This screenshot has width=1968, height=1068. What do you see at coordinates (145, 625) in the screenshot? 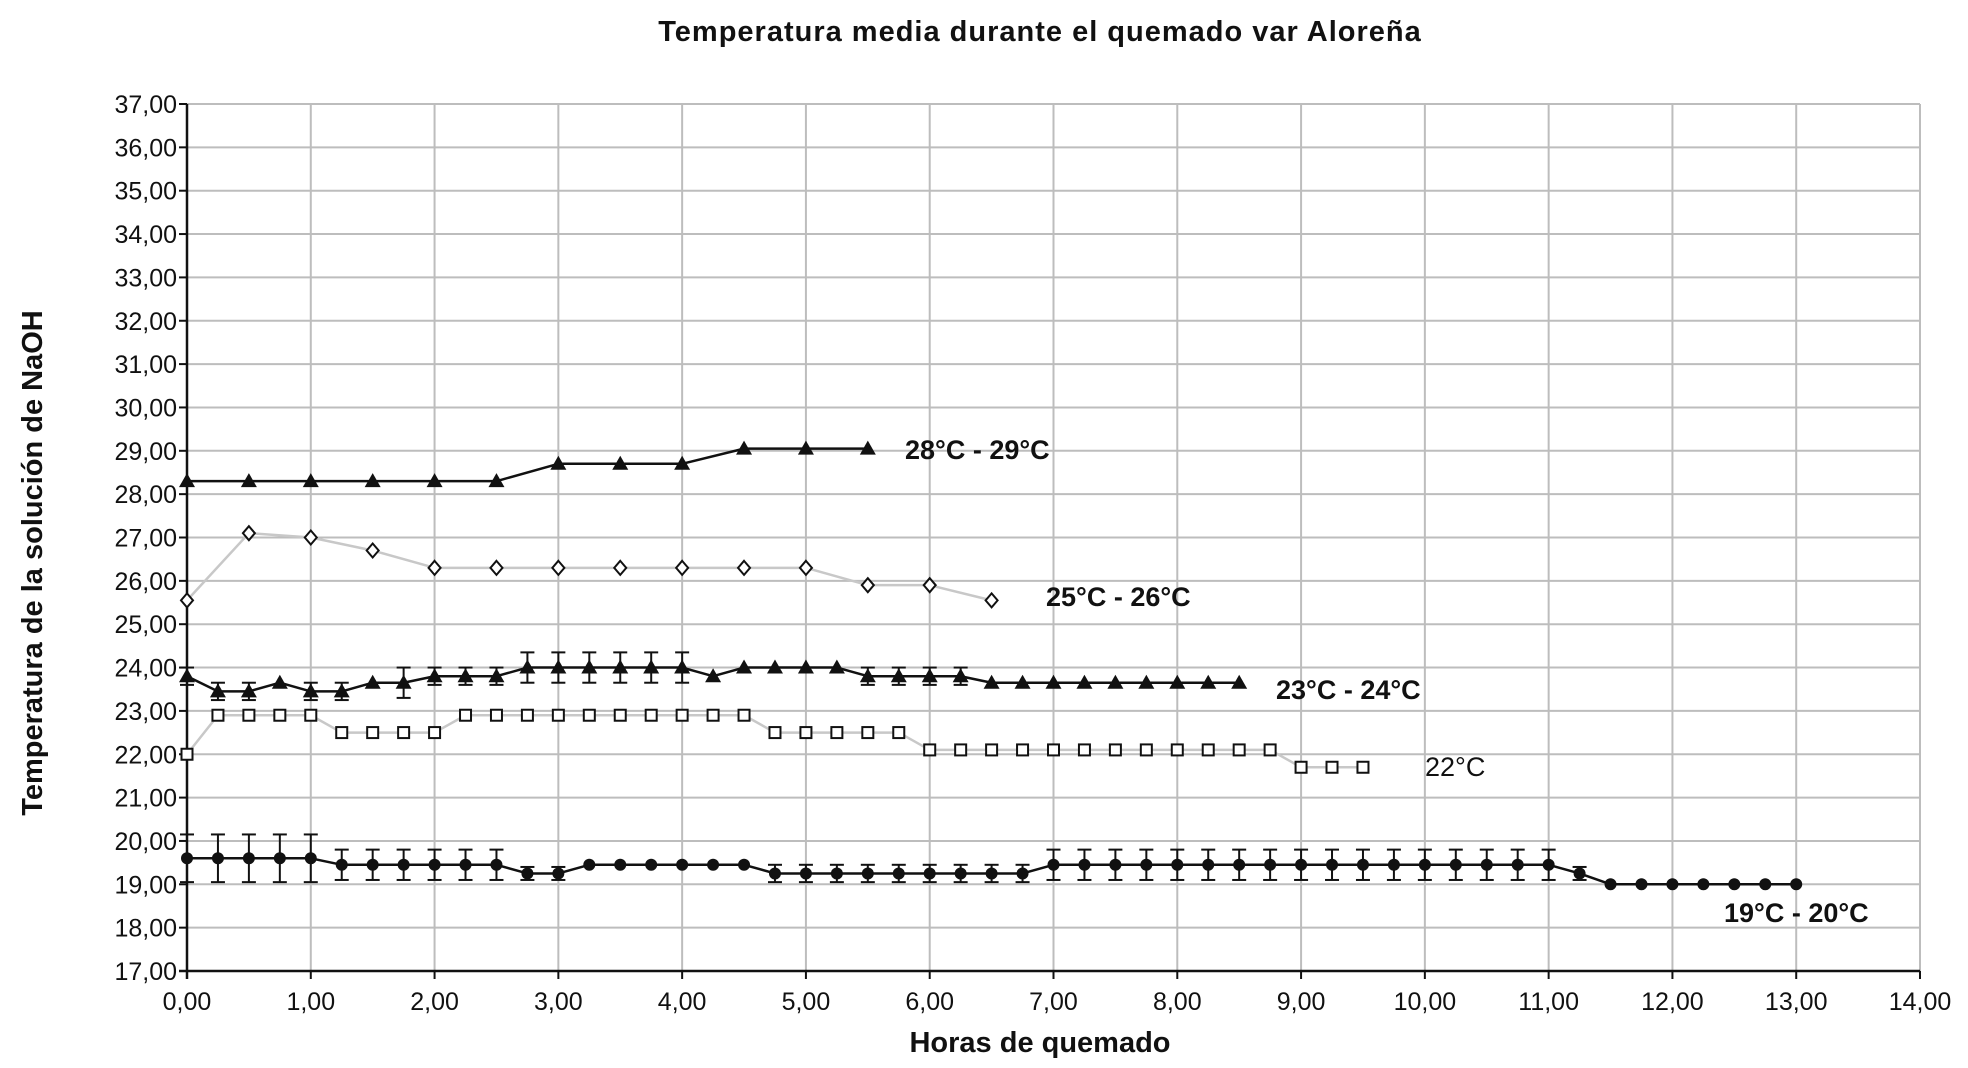
I see `y-tick-label: 25,00` at bounding box center [145, 625].